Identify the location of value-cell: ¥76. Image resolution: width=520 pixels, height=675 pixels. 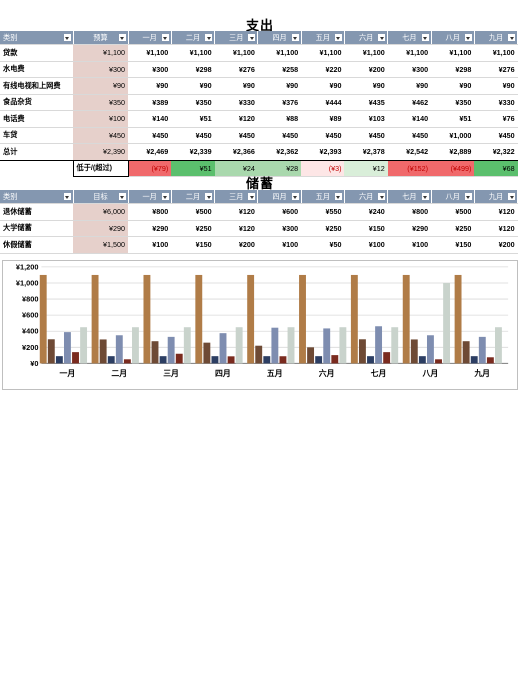
(496, 119).